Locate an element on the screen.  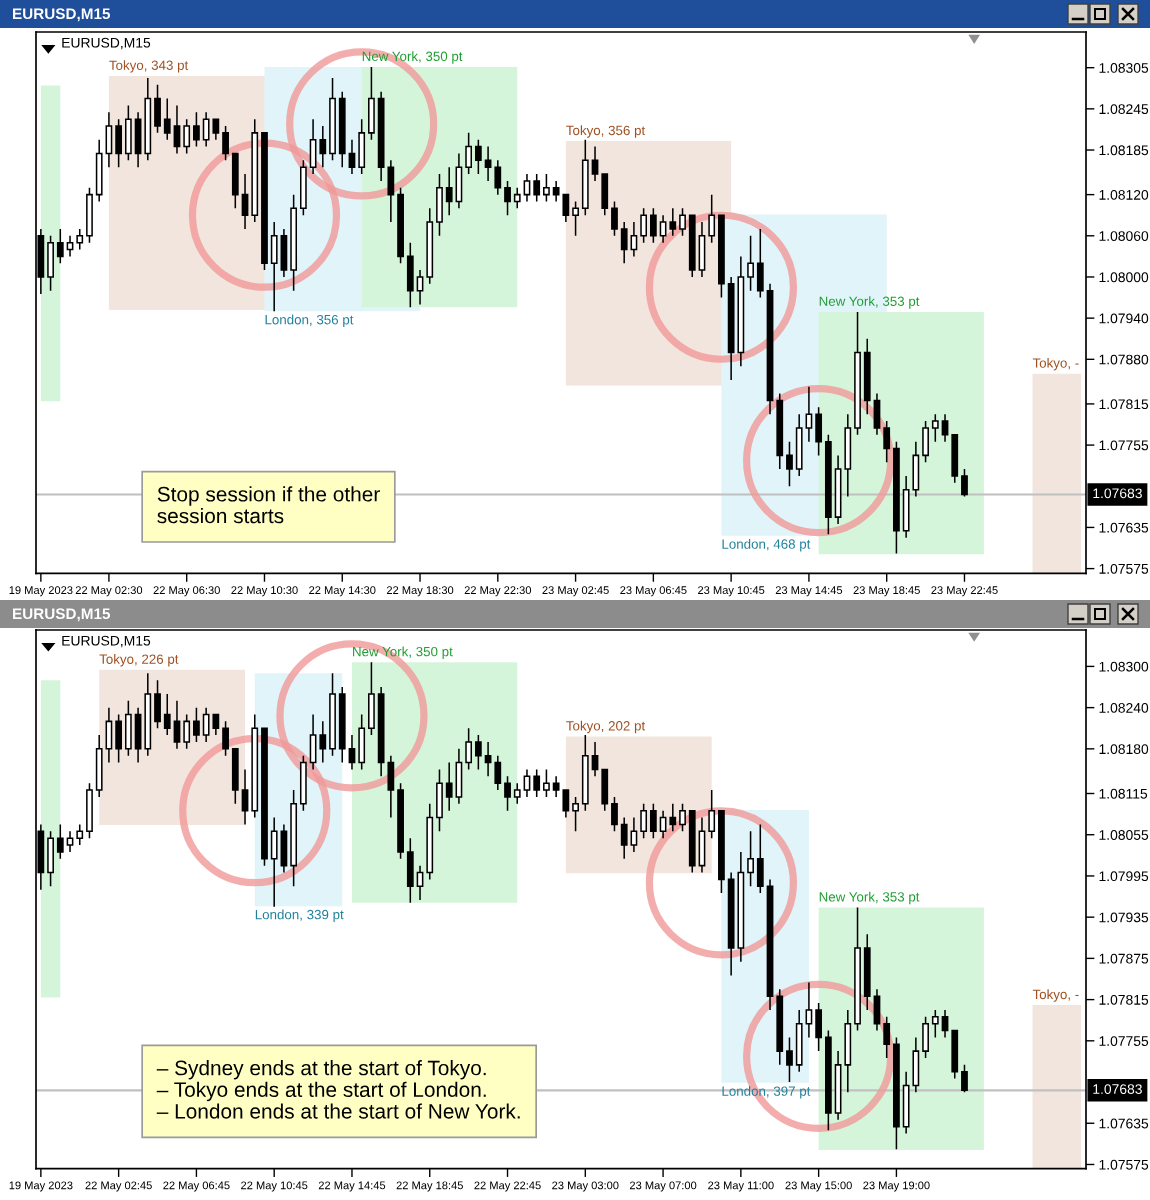
annotation: – Sydney ends at the start of Tokyo. – Tokyo ends at the start of London. – London ends at the start of New York. is located at coordinates (338, 1089).